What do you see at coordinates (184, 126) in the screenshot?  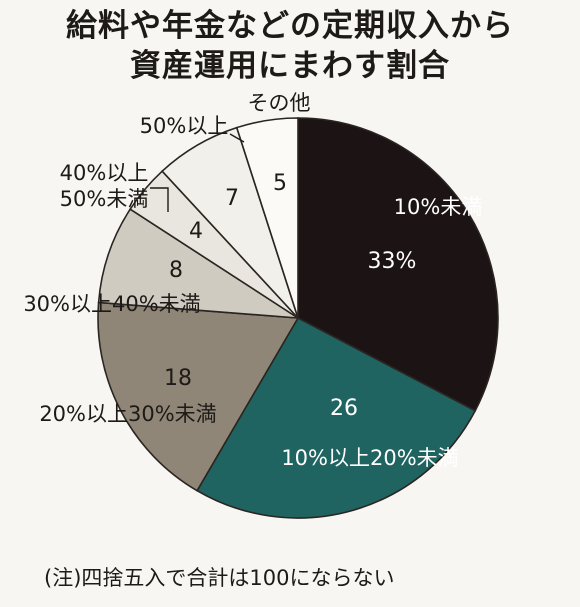 I see `slice-category-label: 50%以上` at bounding box center [184, 126].